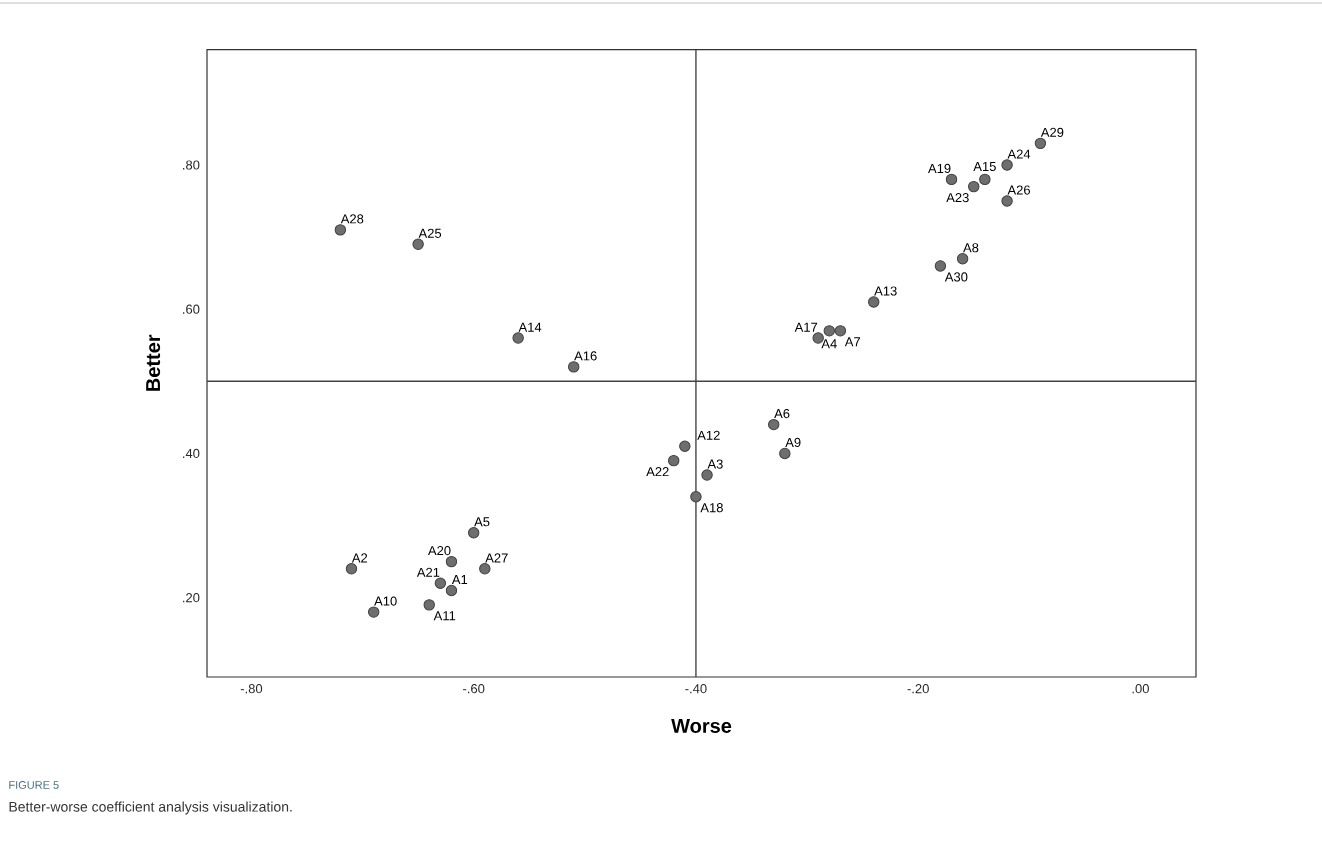 The height and width of the screenshot is (865, 1322). Describe the element at coordinates (430, 233) in the screenshot. I see `annotation: A25` at that location.